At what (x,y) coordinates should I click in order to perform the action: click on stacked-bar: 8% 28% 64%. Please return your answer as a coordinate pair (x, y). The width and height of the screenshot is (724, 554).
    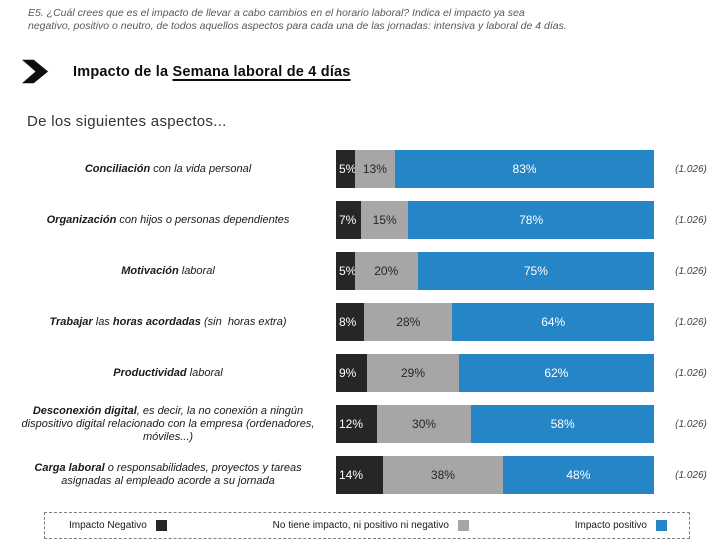
    Looking at the image, I should click on (495, 322).